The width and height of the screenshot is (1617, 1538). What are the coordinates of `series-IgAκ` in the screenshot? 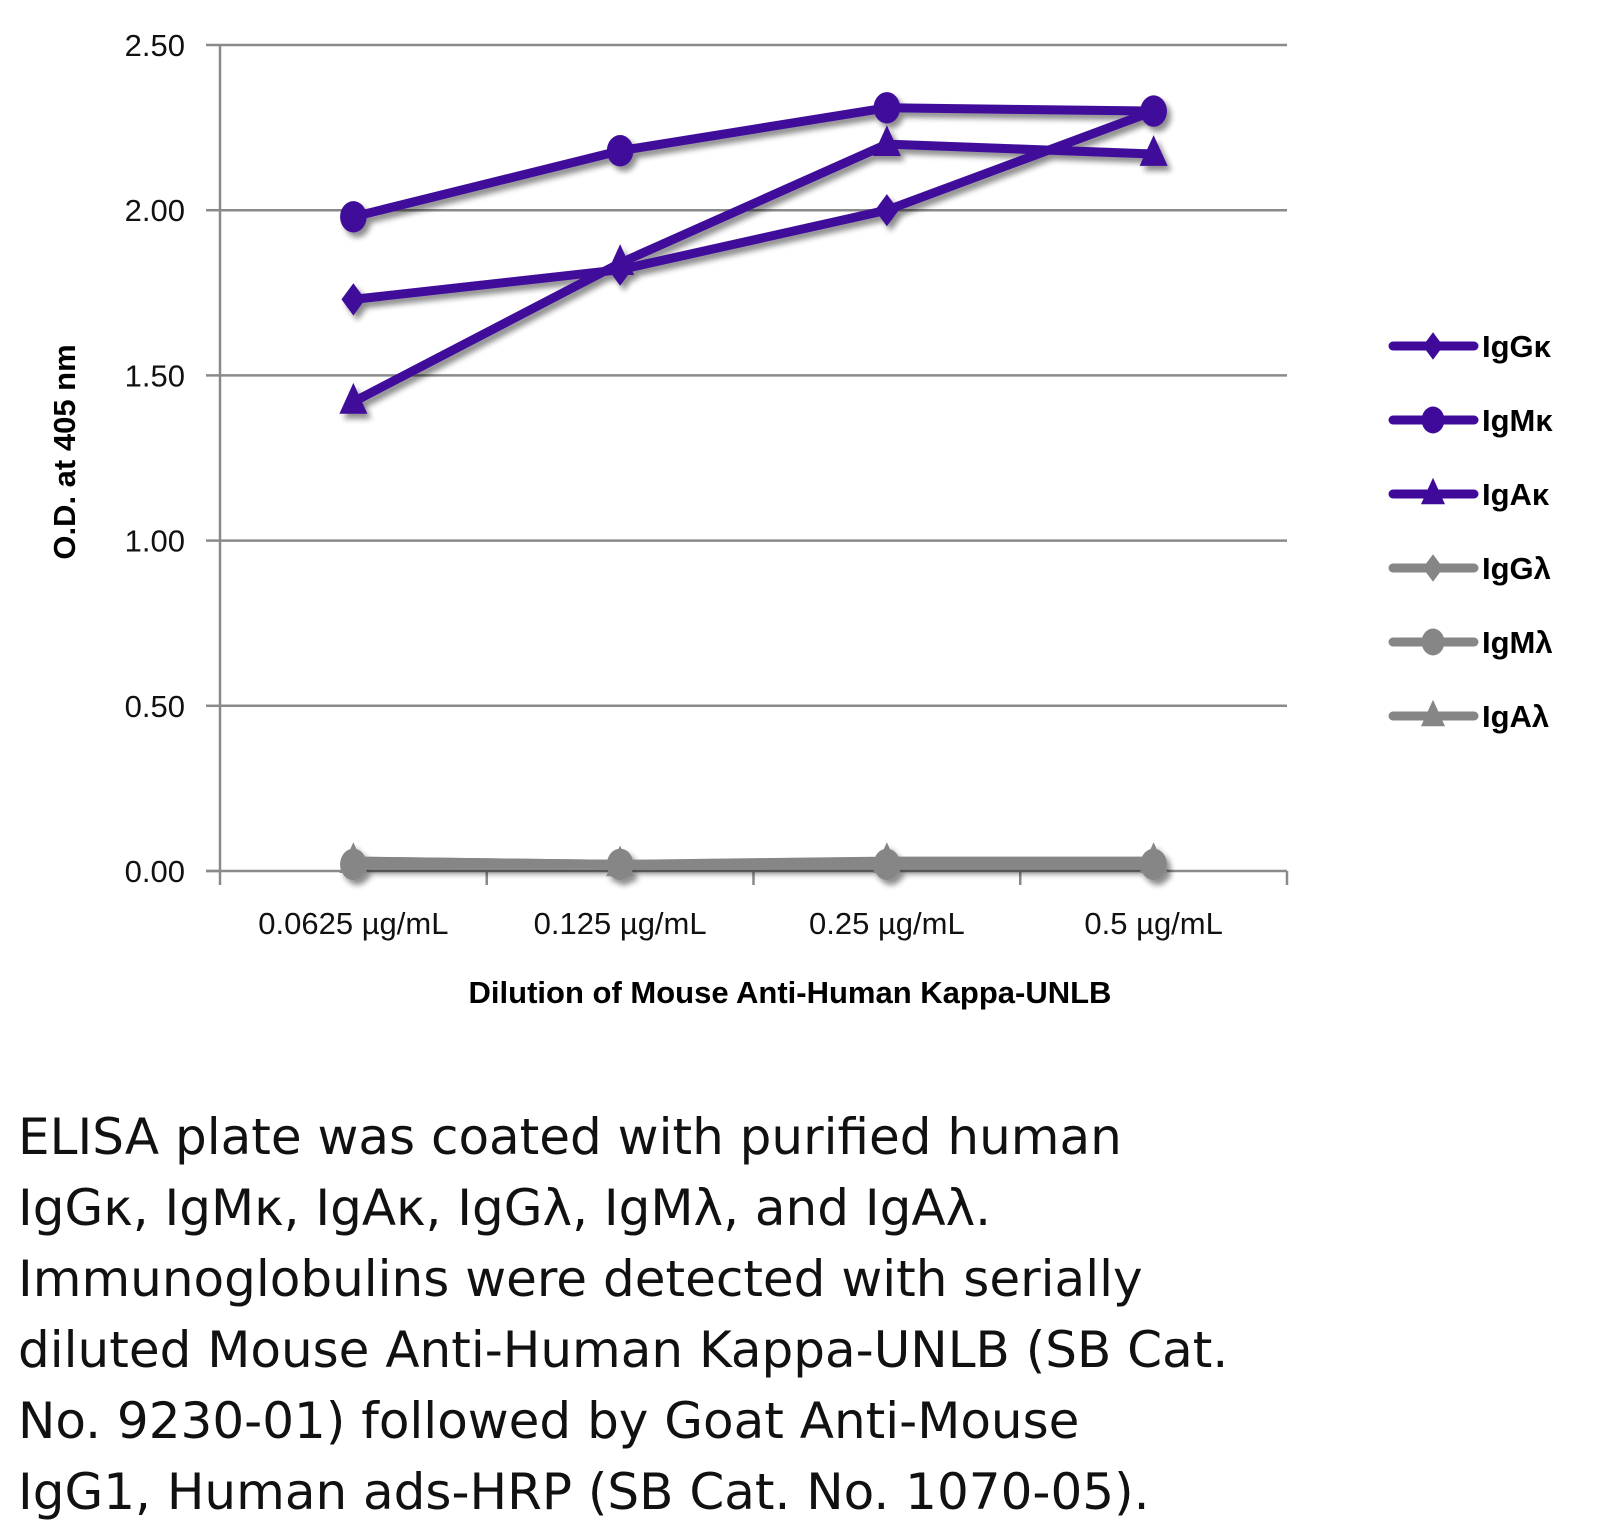 It's located at (753, 269).